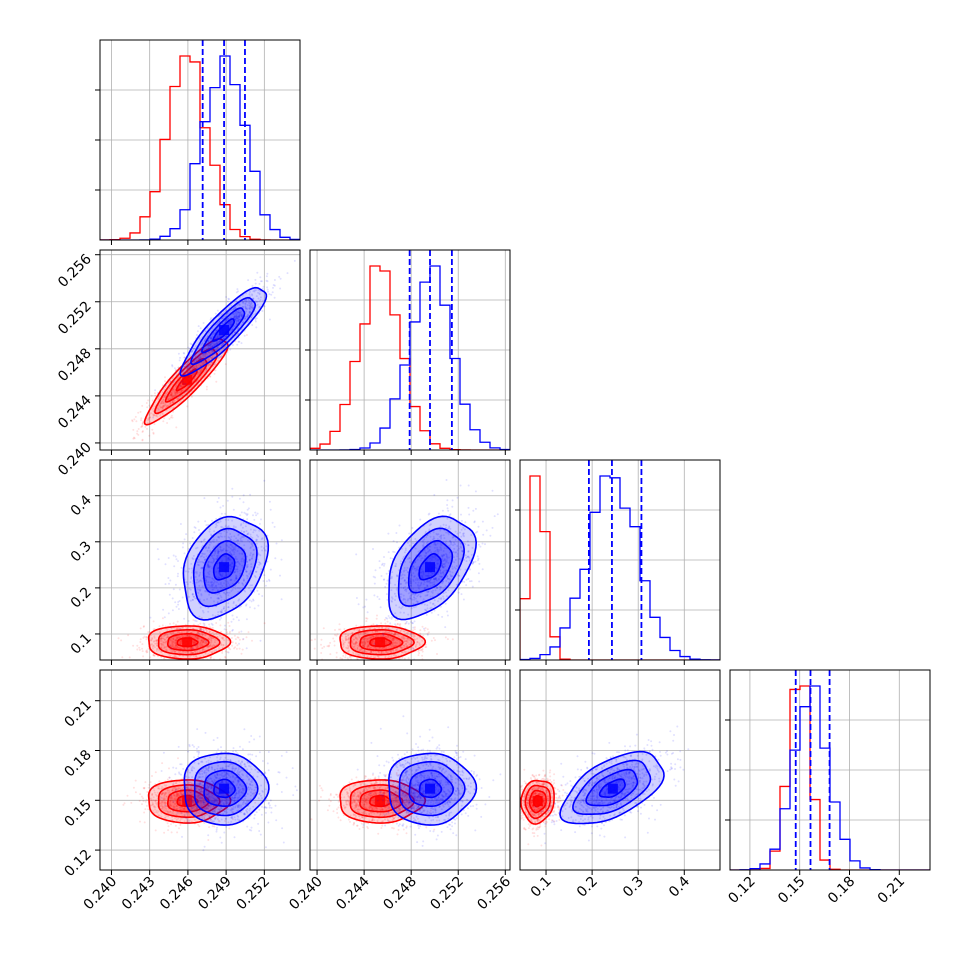  What do you see at coordinates (791, 890) in the screenshot?
I see `x-tick-label: 0.15` at bounding box center [791, 890].